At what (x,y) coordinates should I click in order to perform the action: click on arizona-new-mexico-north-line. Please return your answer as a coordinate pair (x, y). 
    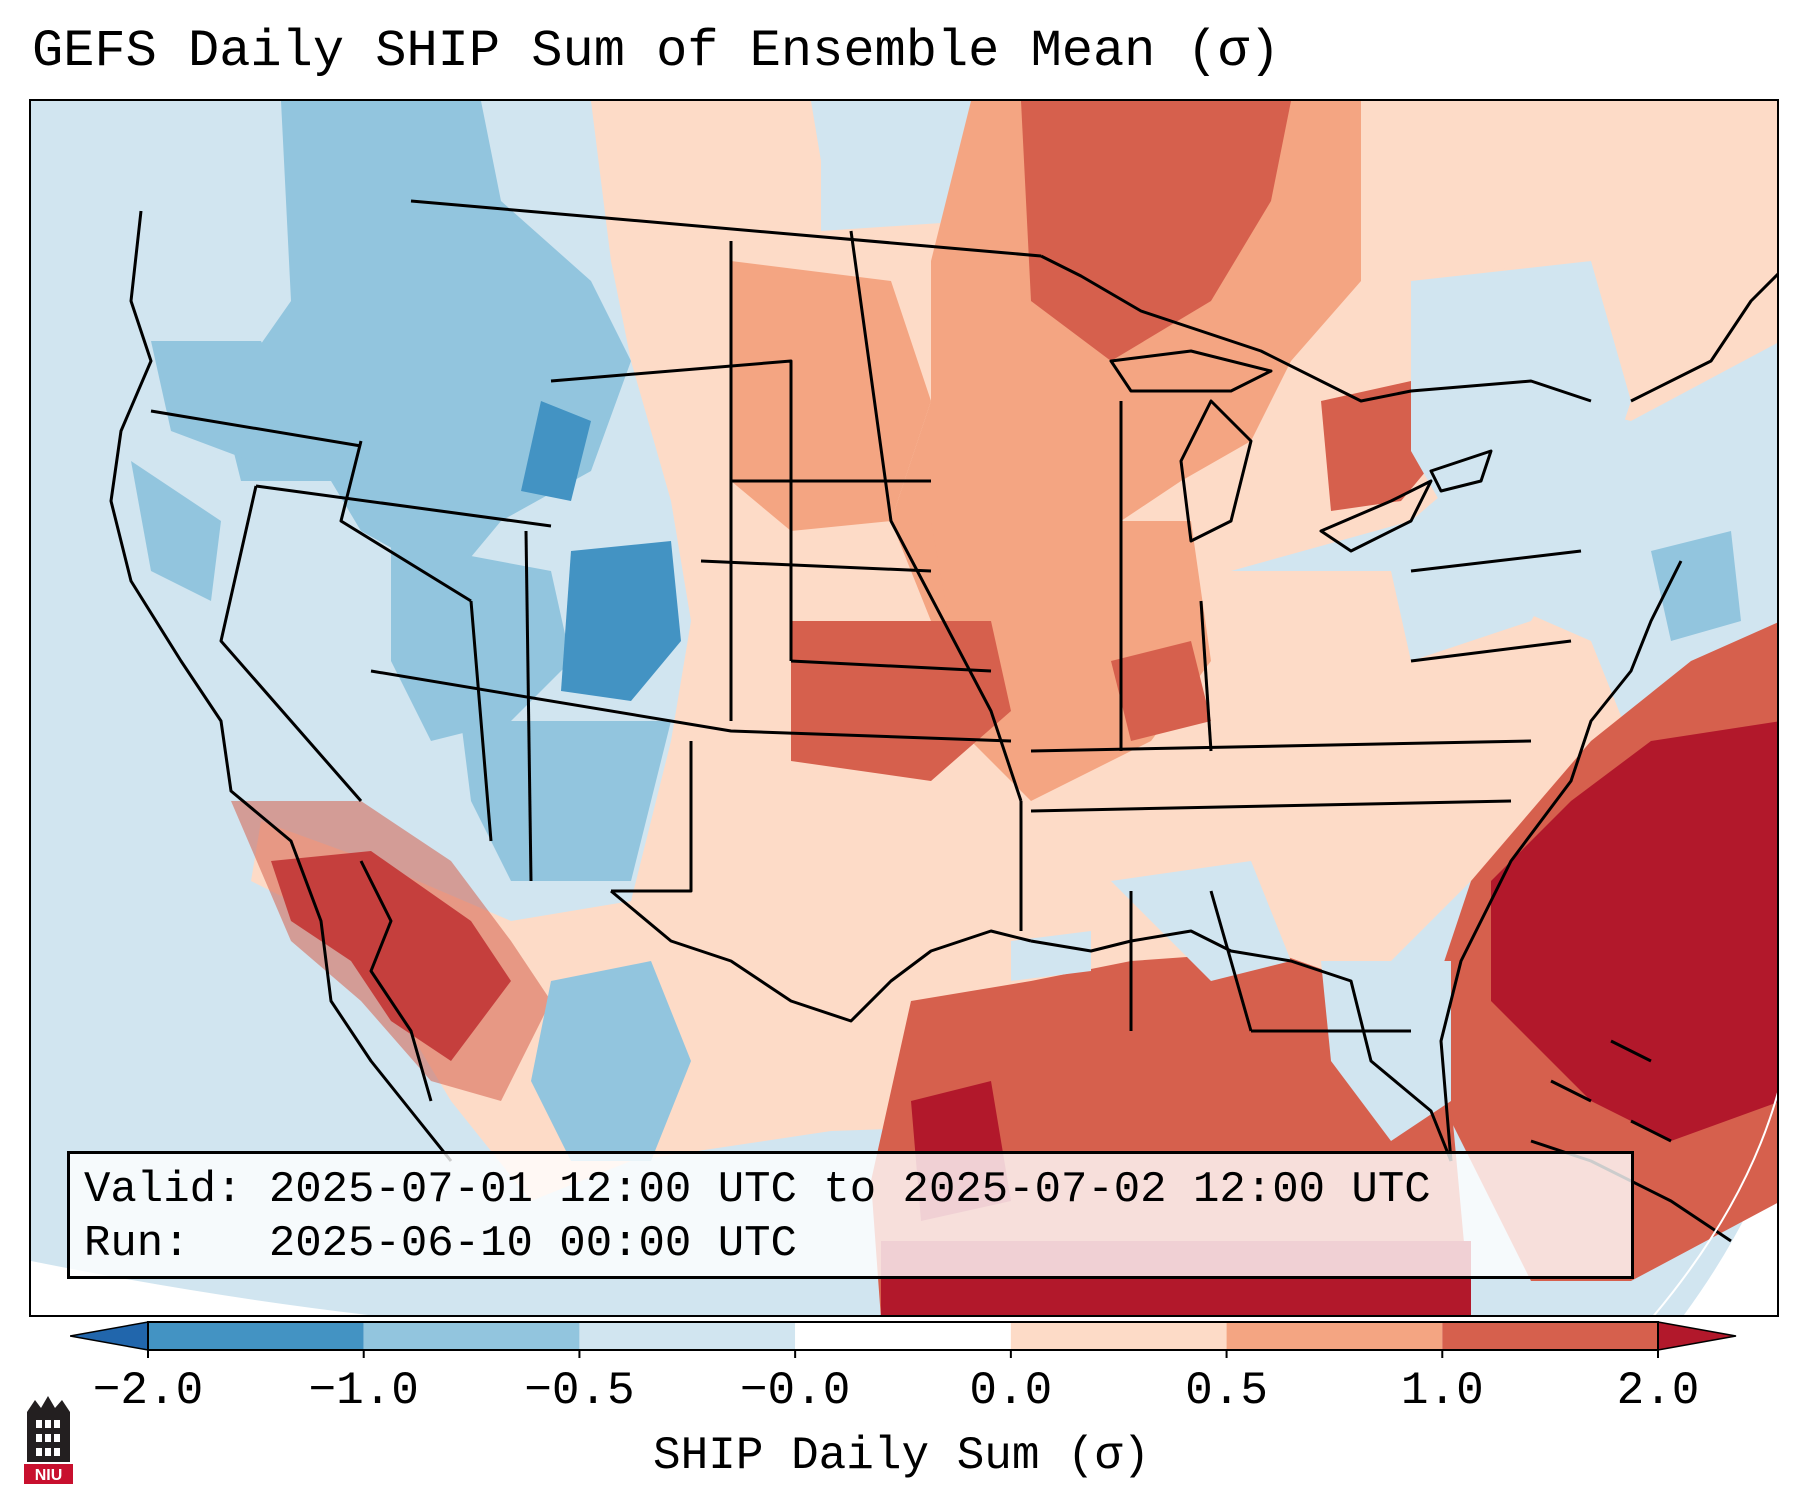
    Looking at the image, I should click on (691, 706).